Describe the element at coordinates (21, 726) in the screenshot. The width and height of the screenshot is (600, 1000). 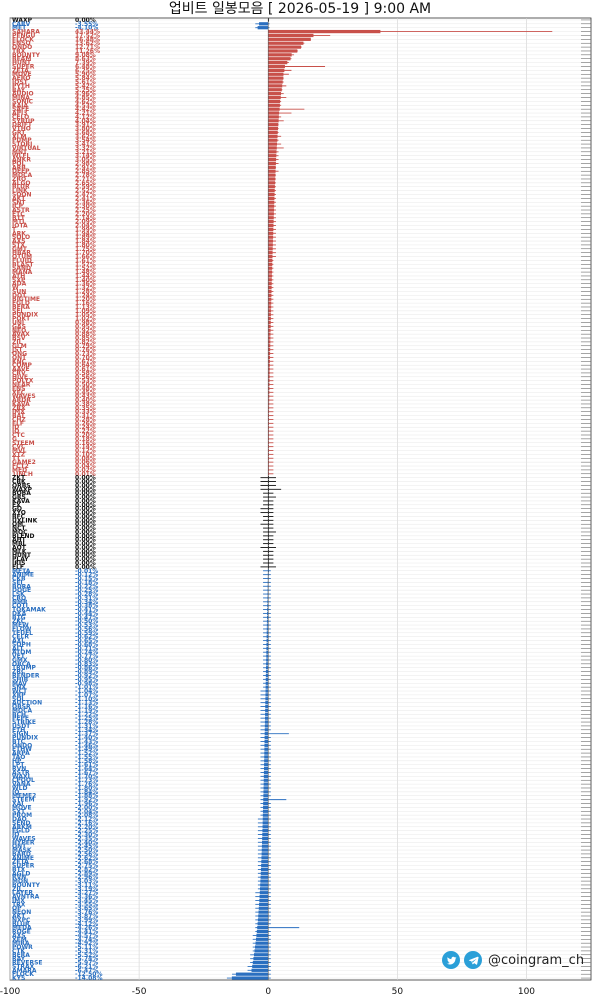
I see `row-symbol-label: USDT` at that location.